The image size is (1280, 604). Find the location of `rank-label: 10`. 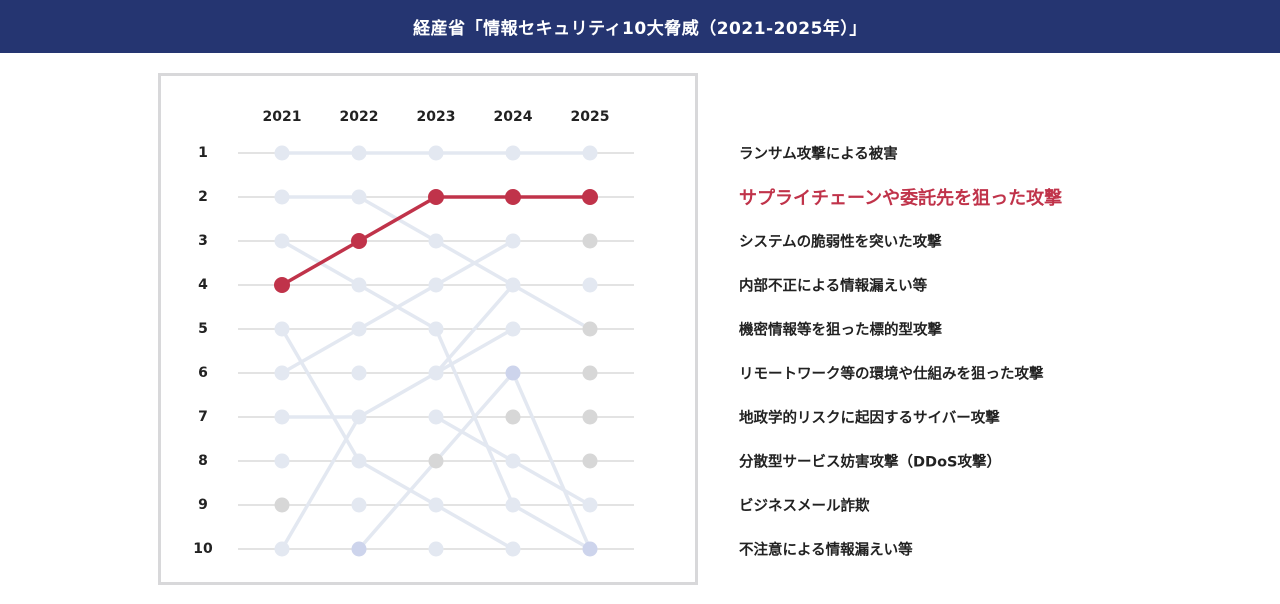

rank-label: 10 is located at coordinates (203, 549).